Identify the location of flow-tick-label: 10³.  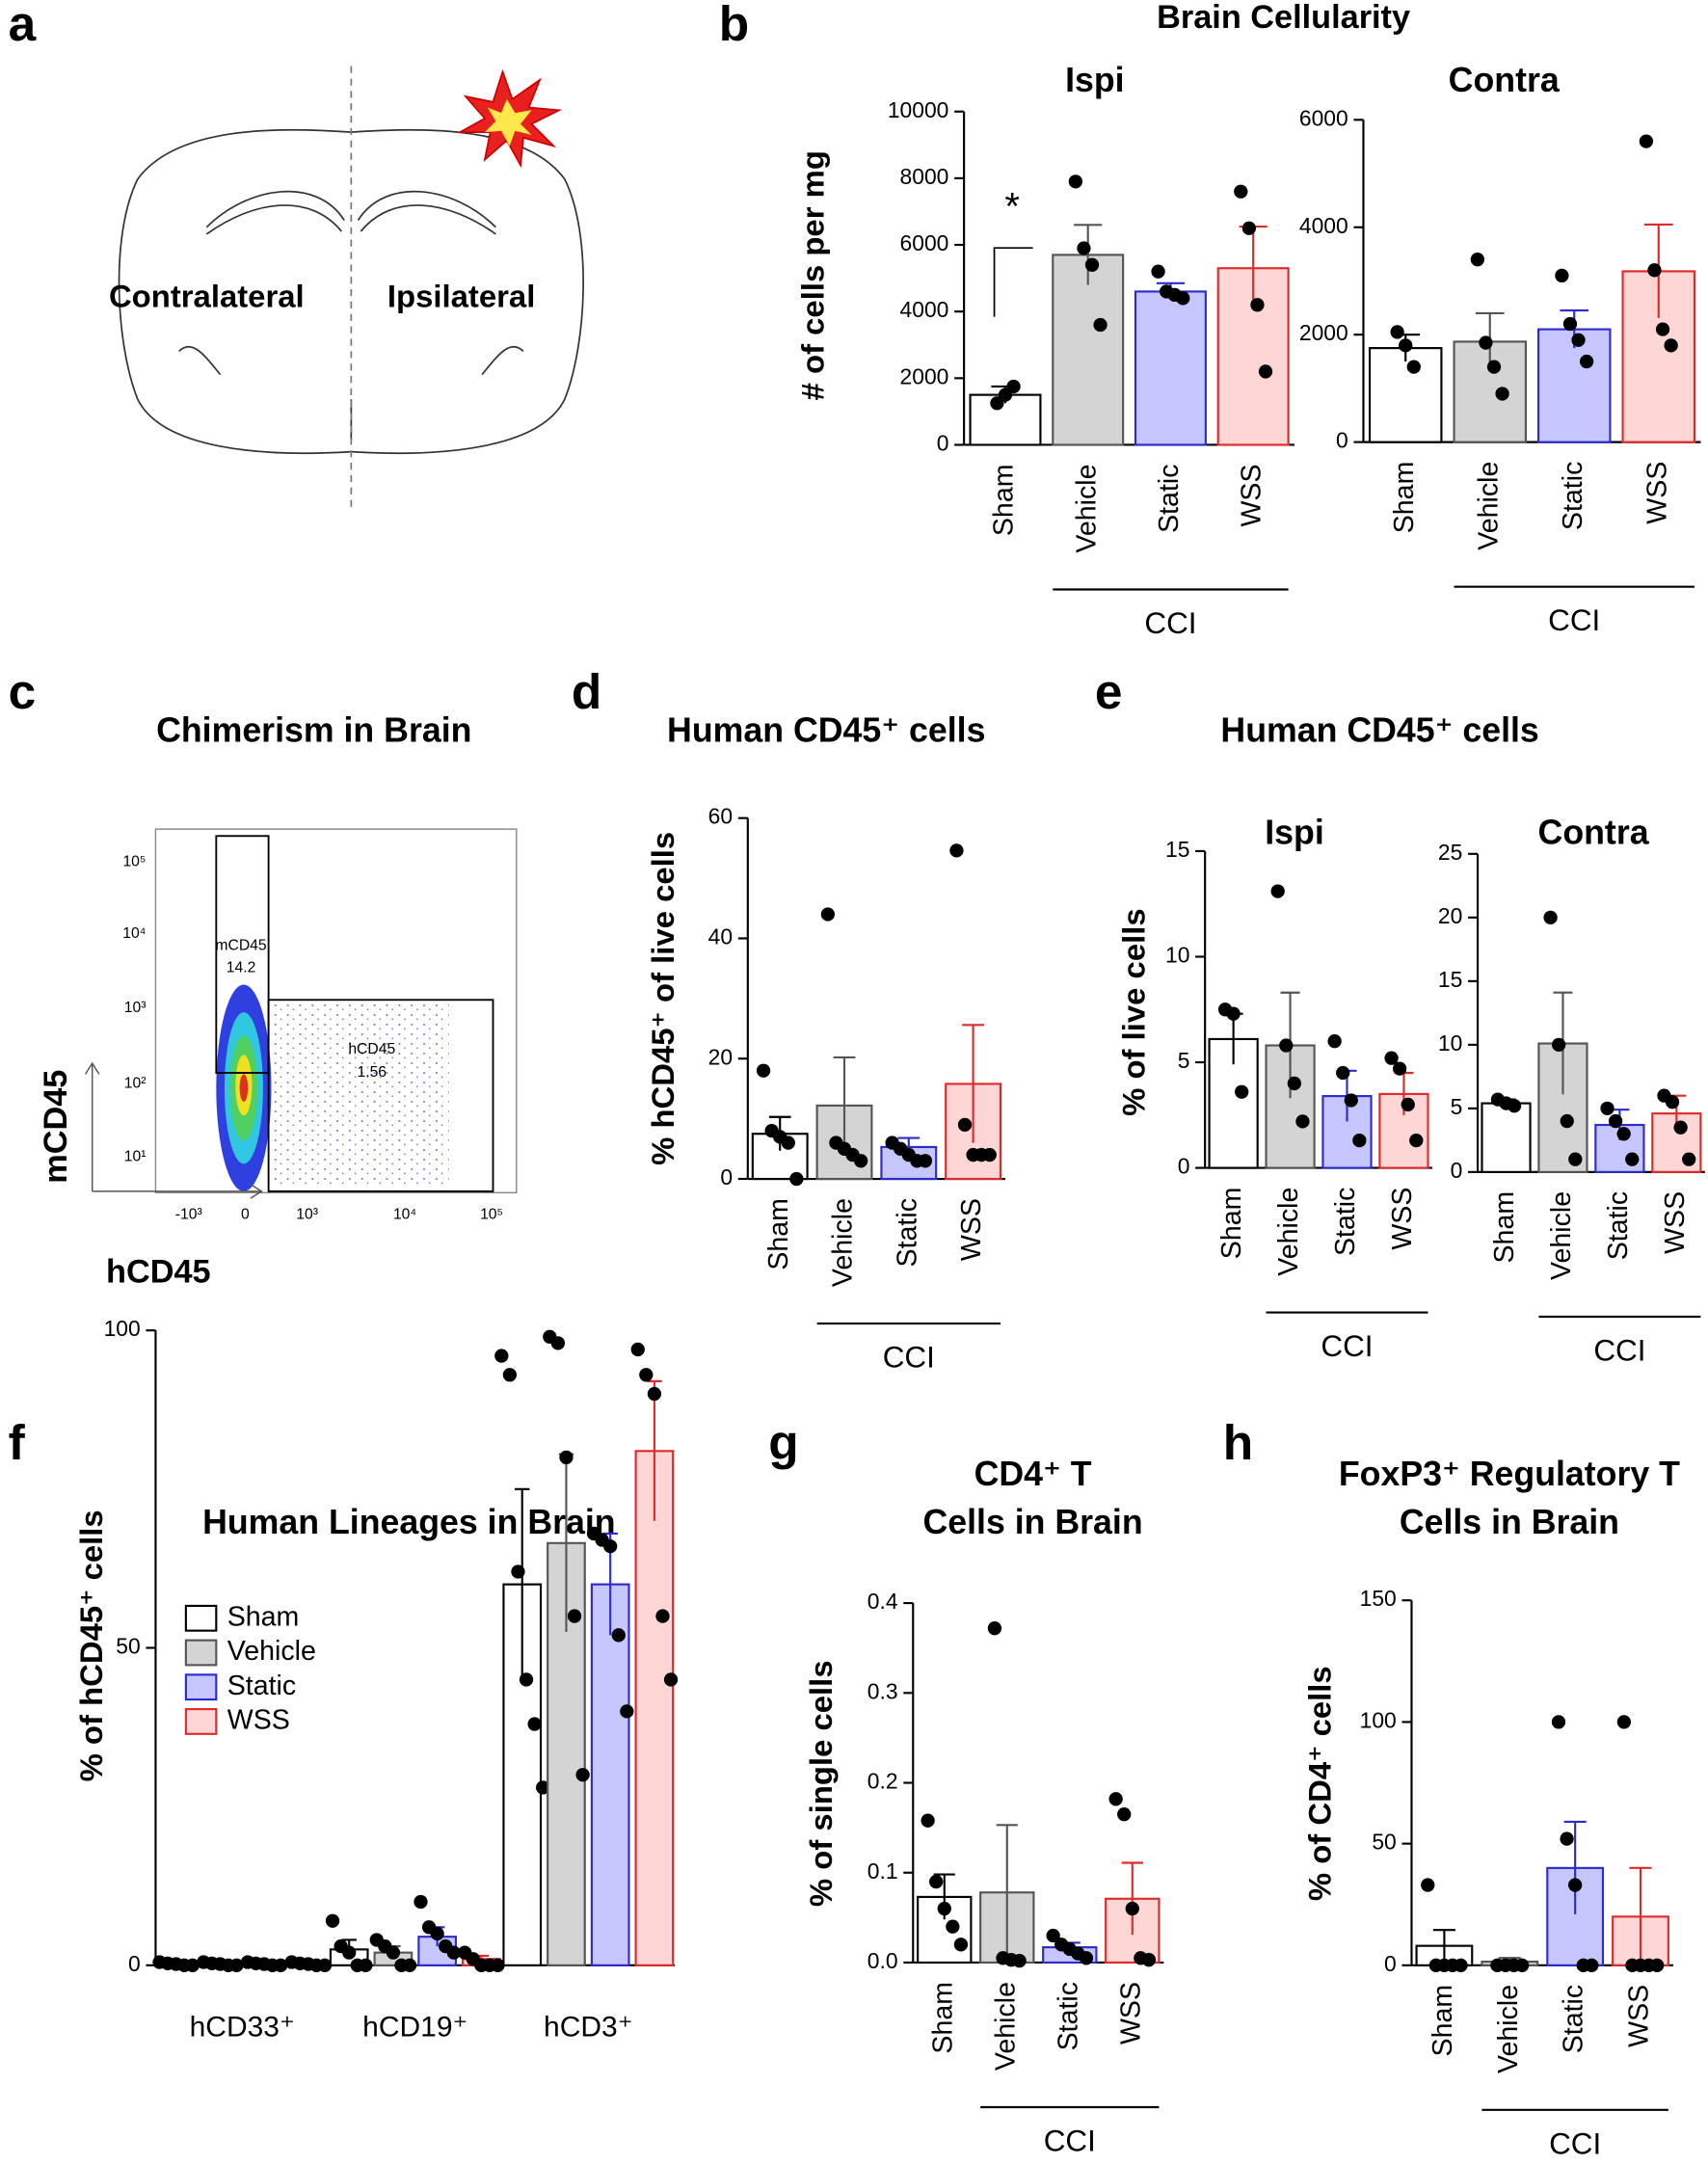
(307, 1214).